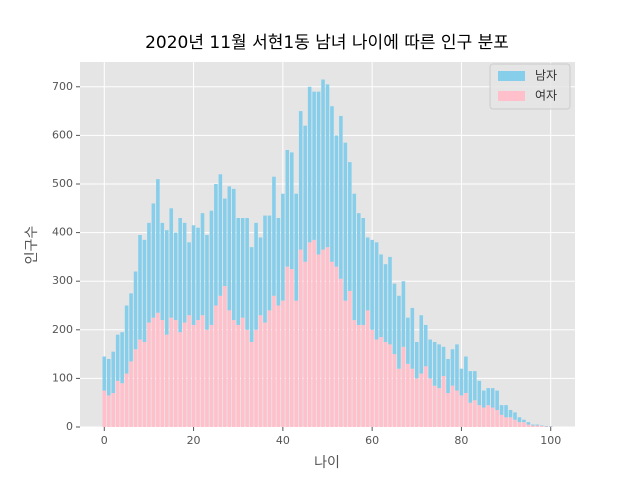  What do you see at coordinates (327, 463) in the screenshot?
I see `x-axis-label: 나이` at bounding box center [327, 463].